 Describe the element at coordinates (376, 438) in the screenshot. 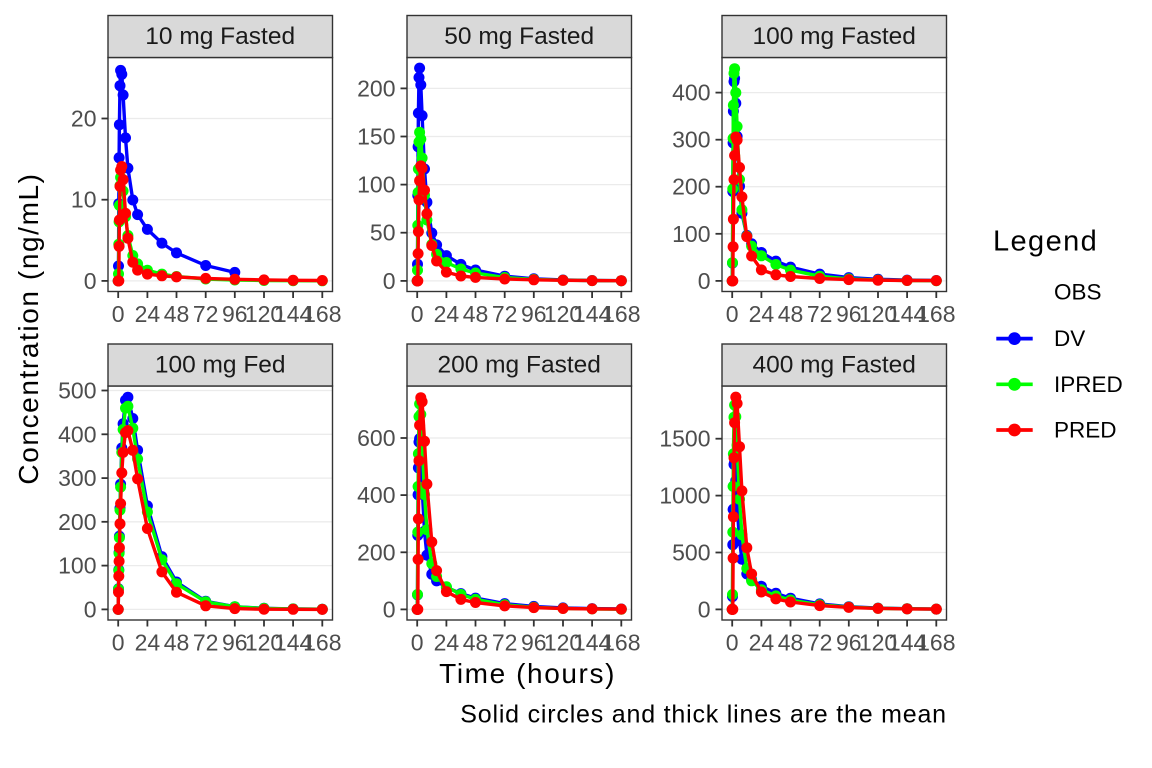

I see `svg-text: 600` at that location.